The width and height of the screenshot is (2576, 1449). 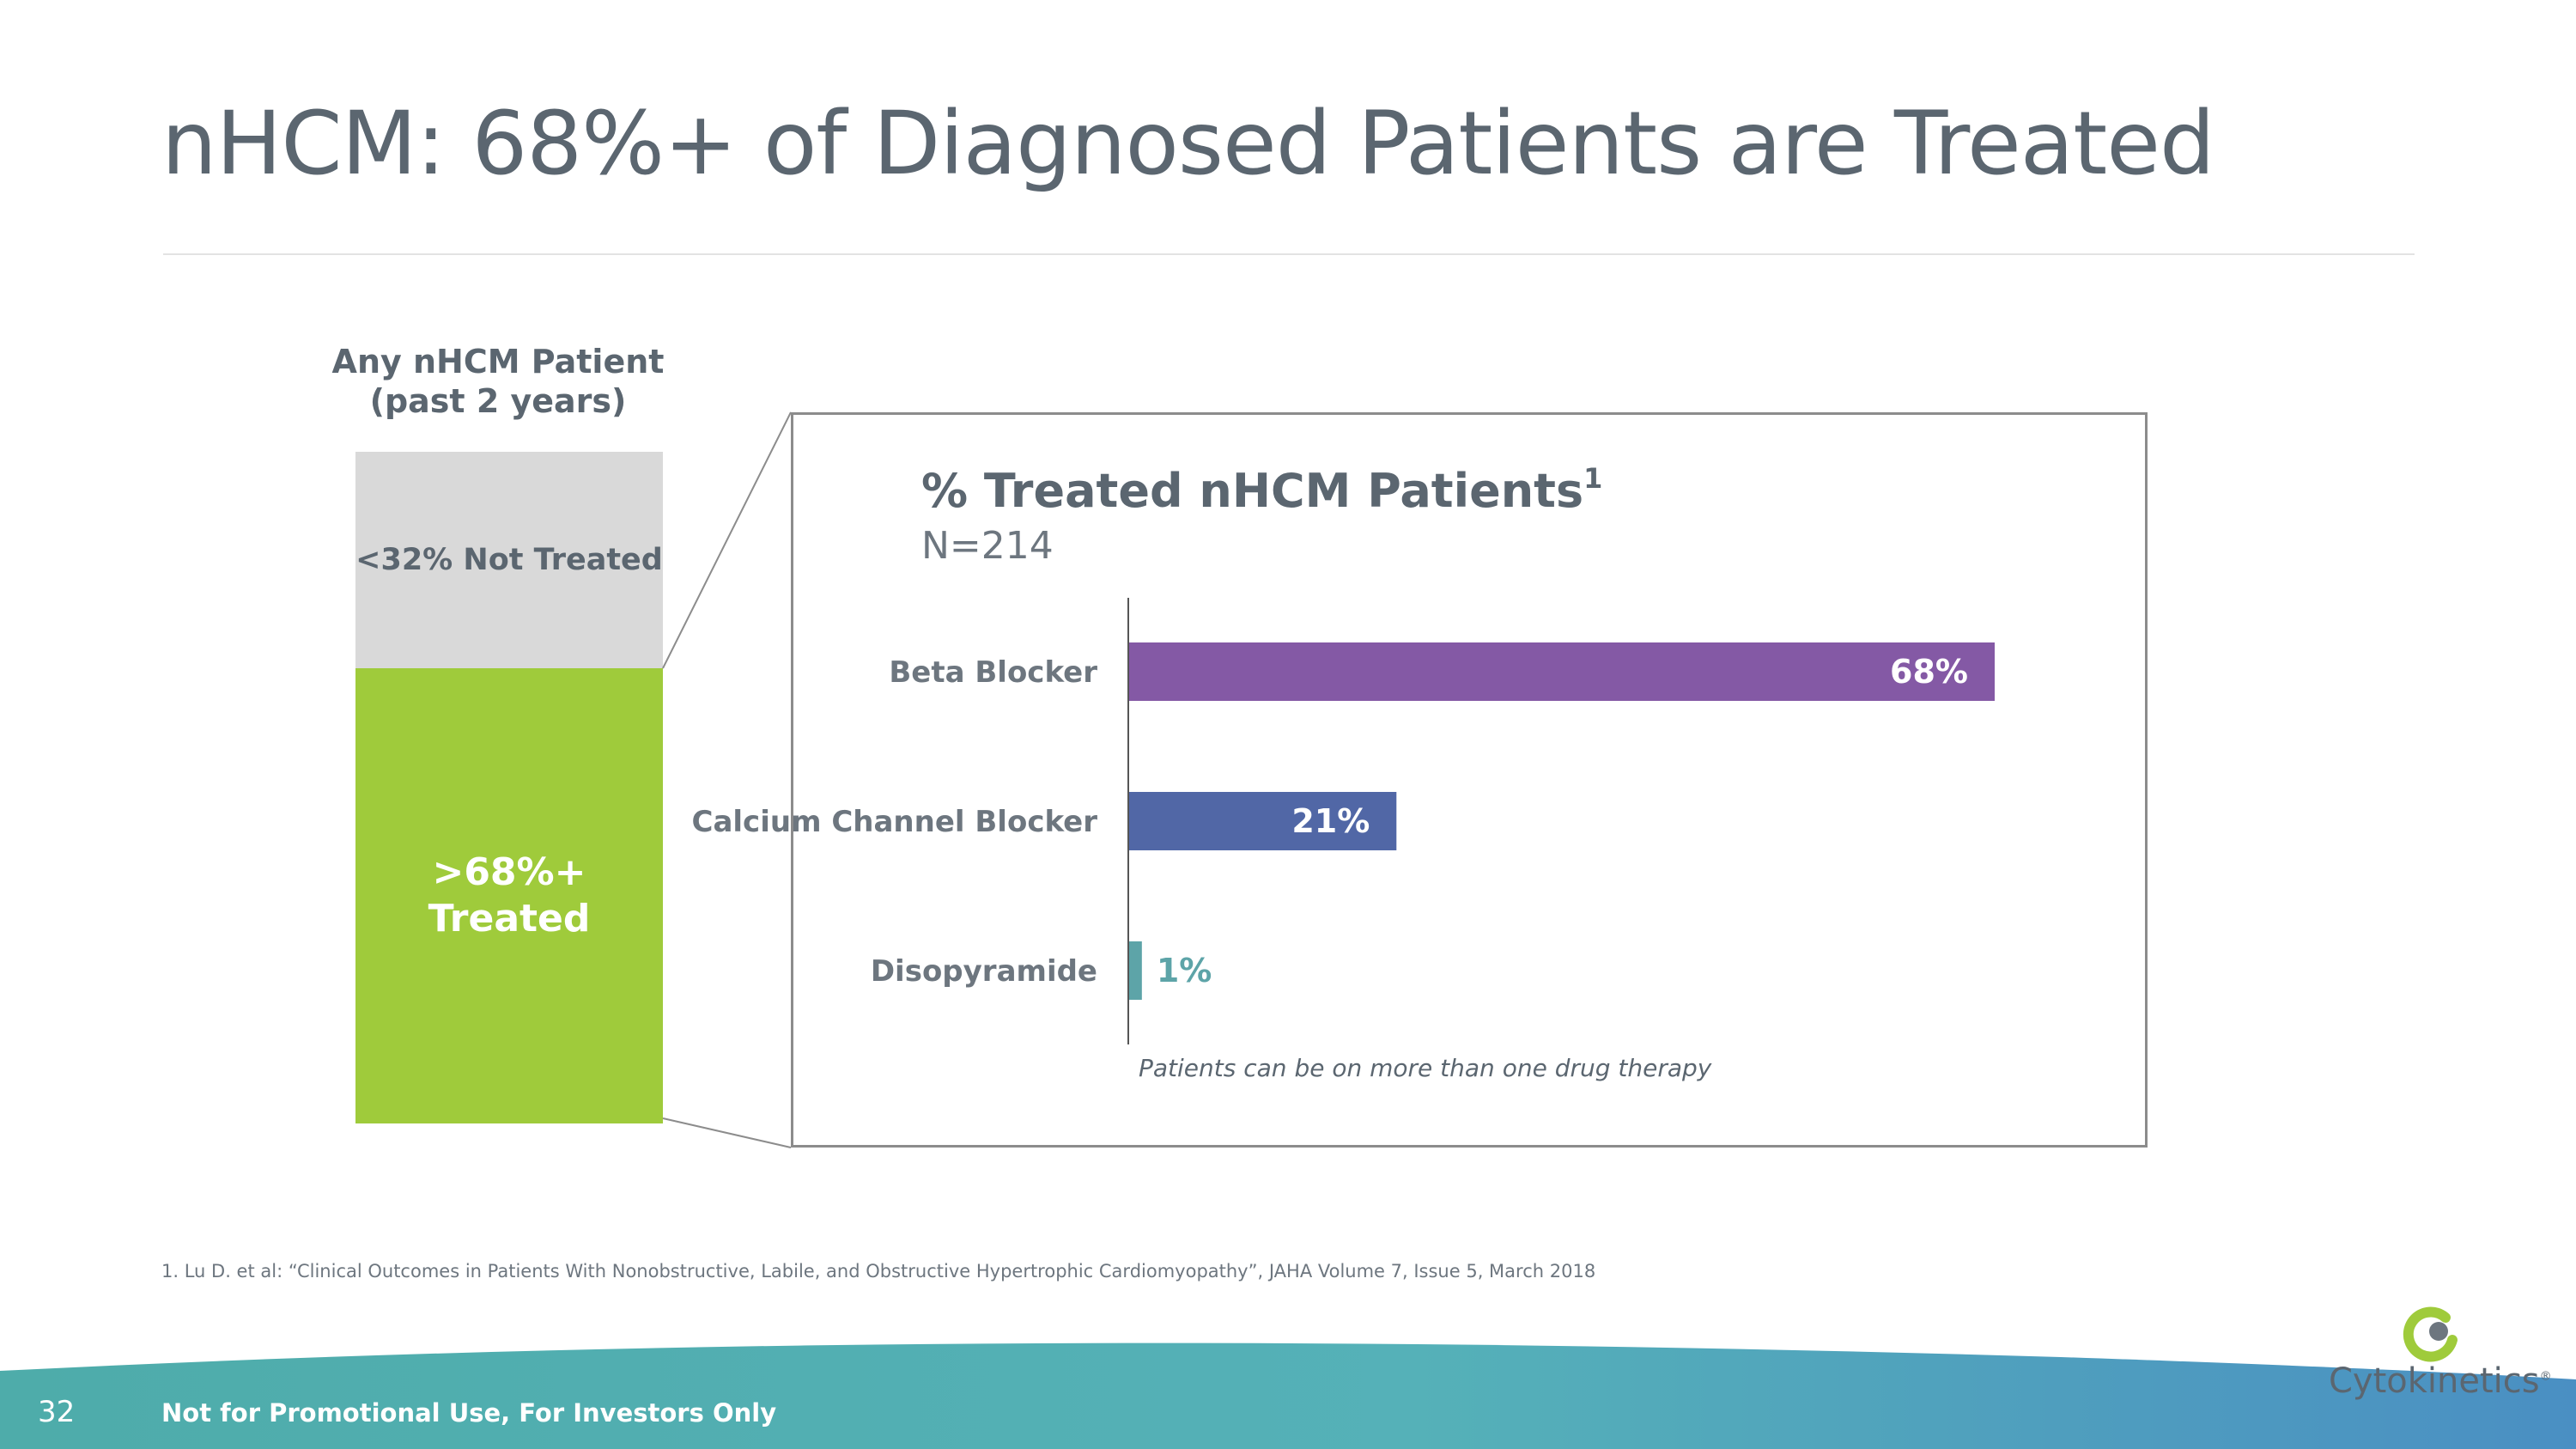 I want to click on stack-header-line1: Any nHCM Patient, so click(x=498, y=362).